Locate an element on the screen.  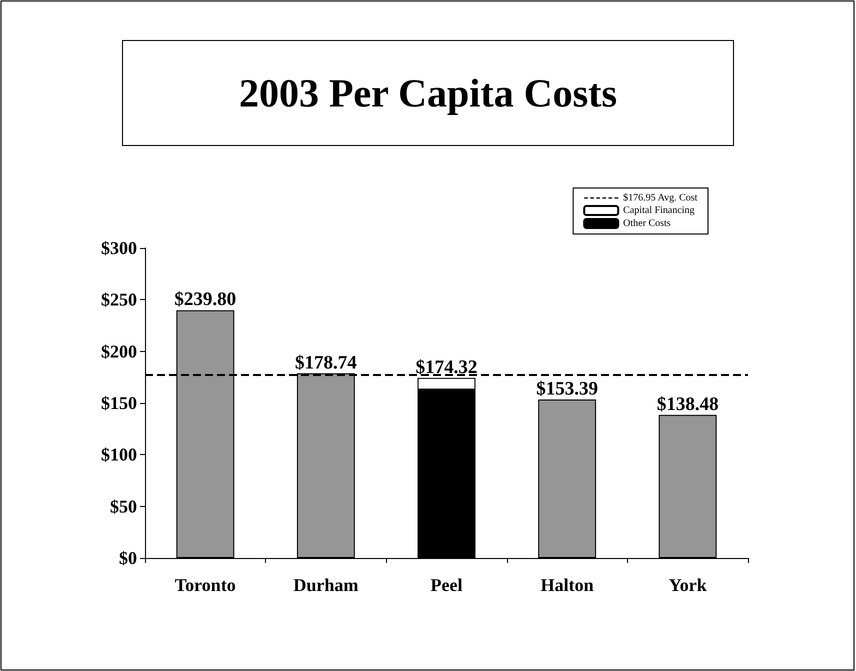
total-label: $153.39 is located at coordinates (567, 389).